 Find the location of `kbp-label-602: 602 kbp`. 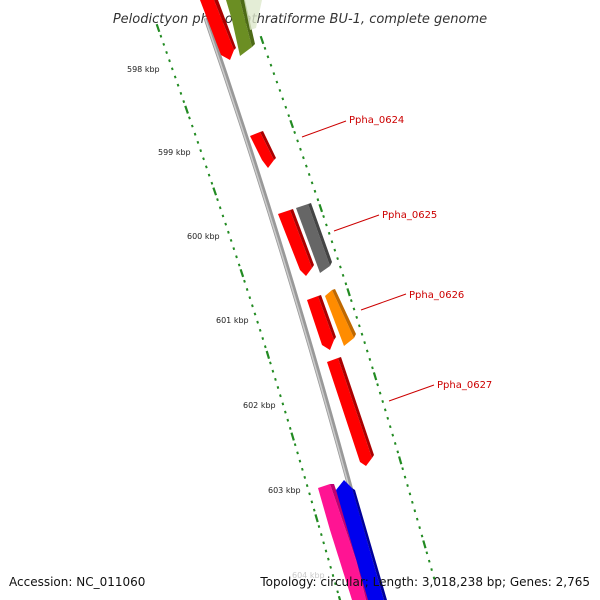

kbp-label-602: 602 kbp is located at coordinates (259, 405).